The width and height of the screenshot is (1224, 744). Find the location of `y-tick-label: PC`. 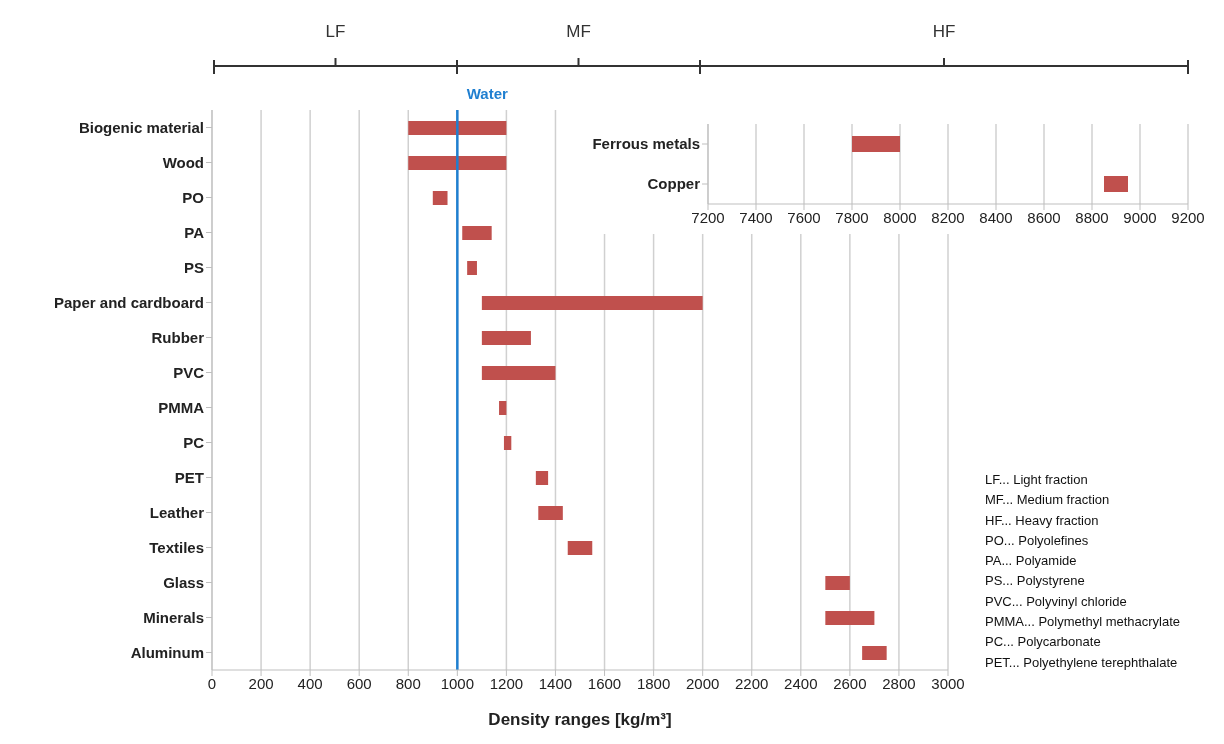

y-tick-label: PC is located at coordinates (194, 442).